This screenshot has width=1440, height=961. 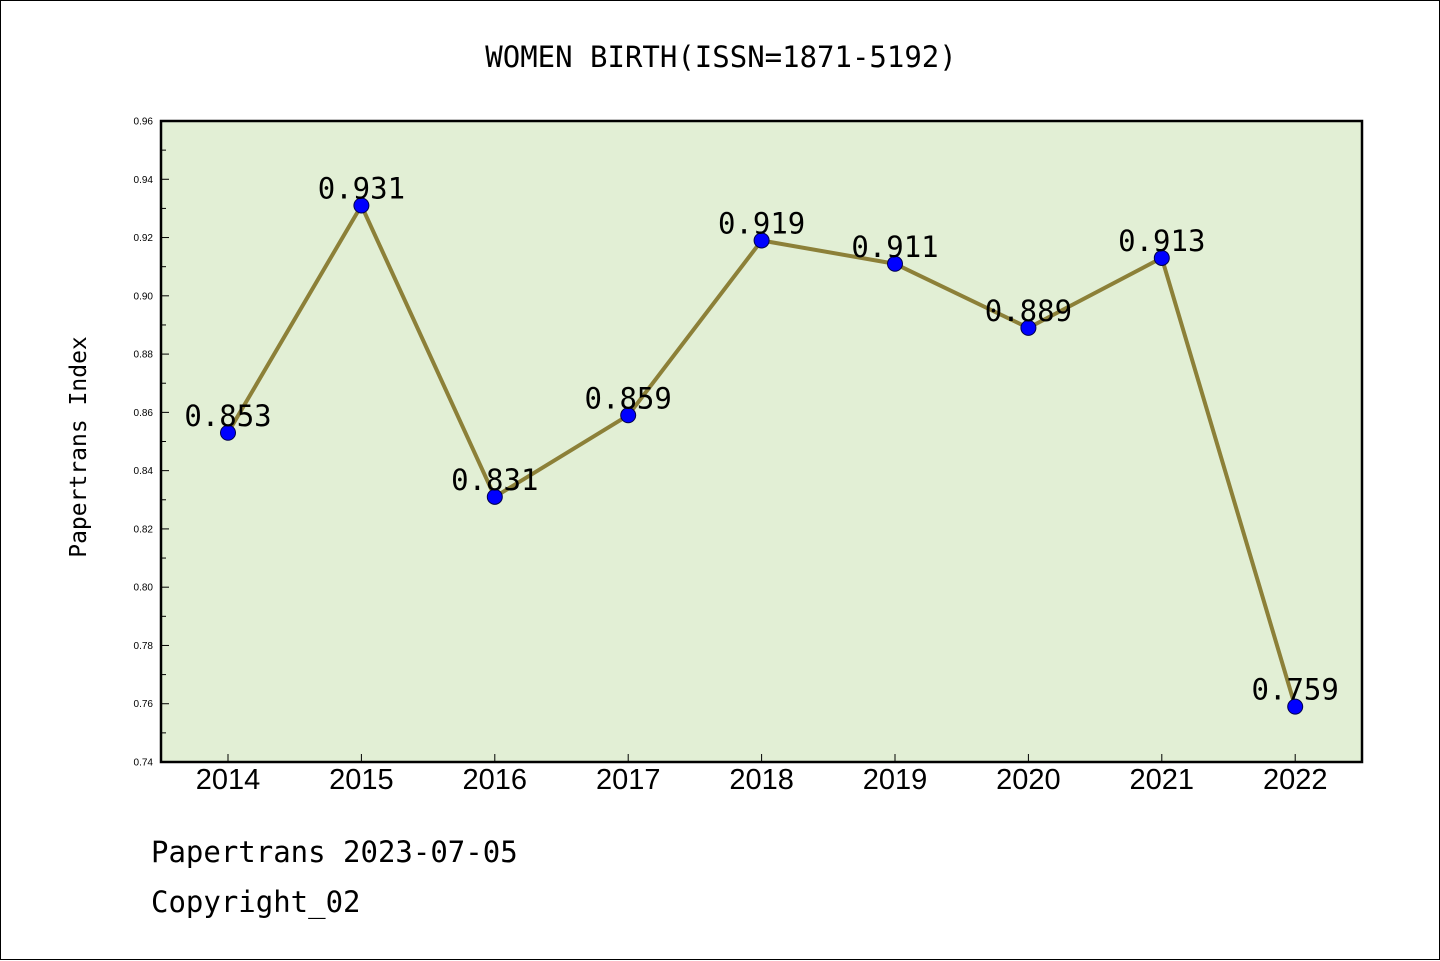 I want to click on x-tick-label: 2018, so click(x=761, y=780).